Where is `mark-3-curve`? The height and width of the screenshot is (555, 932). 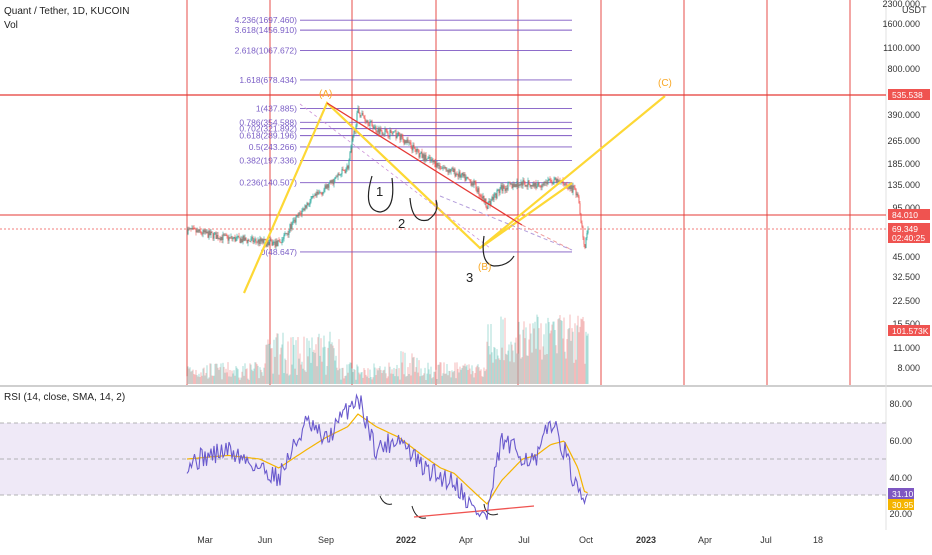
mark-3-curve is located at coordinates (498, 251).